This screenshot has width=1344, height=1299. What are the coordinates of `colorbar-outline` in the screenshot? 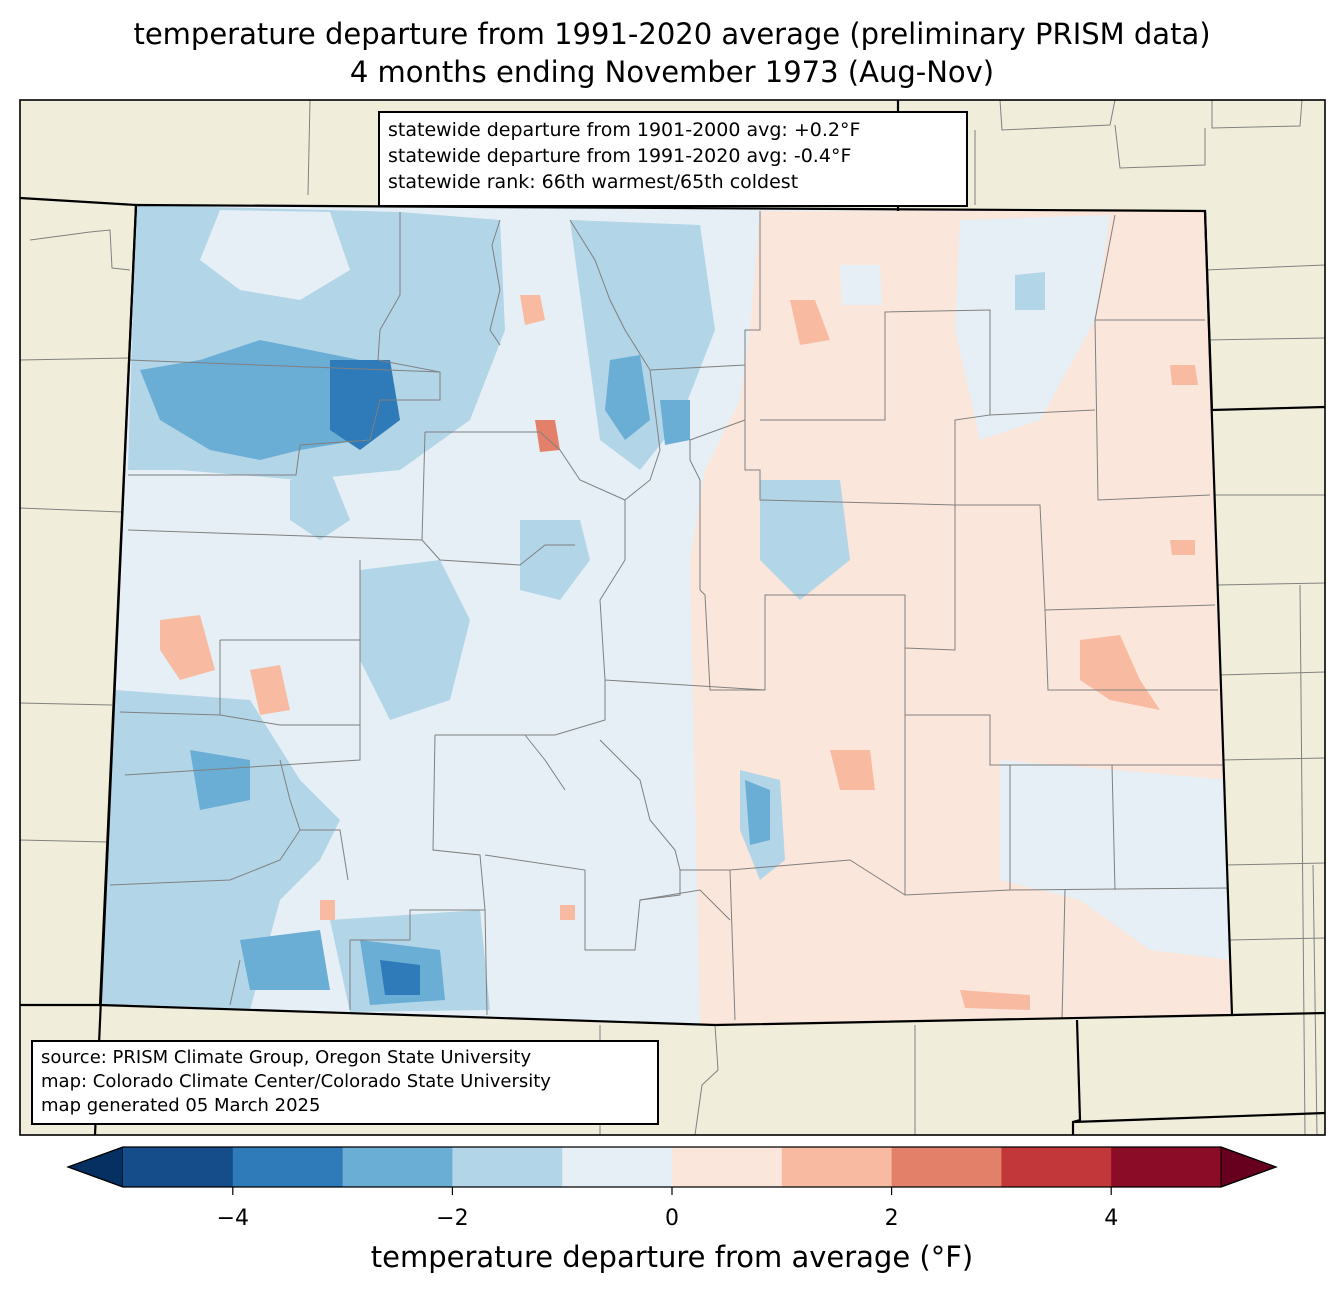 It's located at (672, 1167).